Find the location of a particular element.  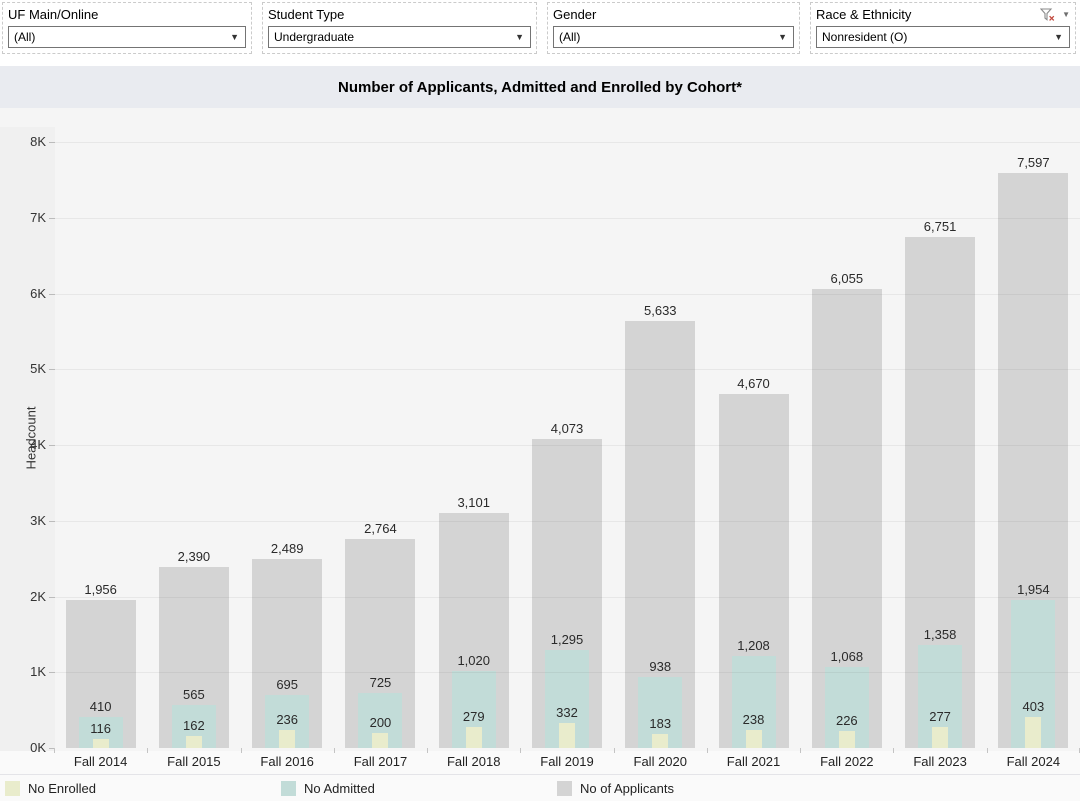

bar-value-label: 6,055 is located at coordinates (847, 279).